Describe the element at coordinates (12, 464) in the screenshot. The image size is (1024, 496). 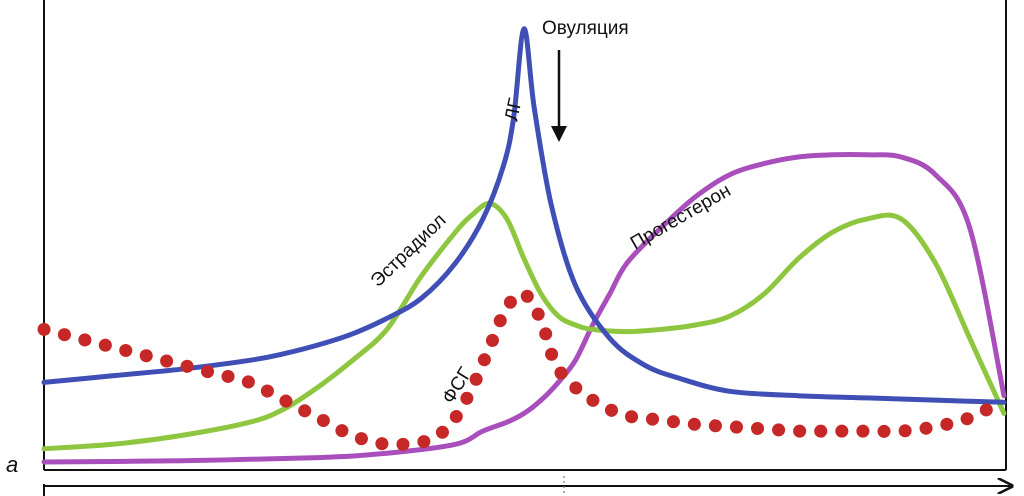
I see `panel-label: а` at that location.